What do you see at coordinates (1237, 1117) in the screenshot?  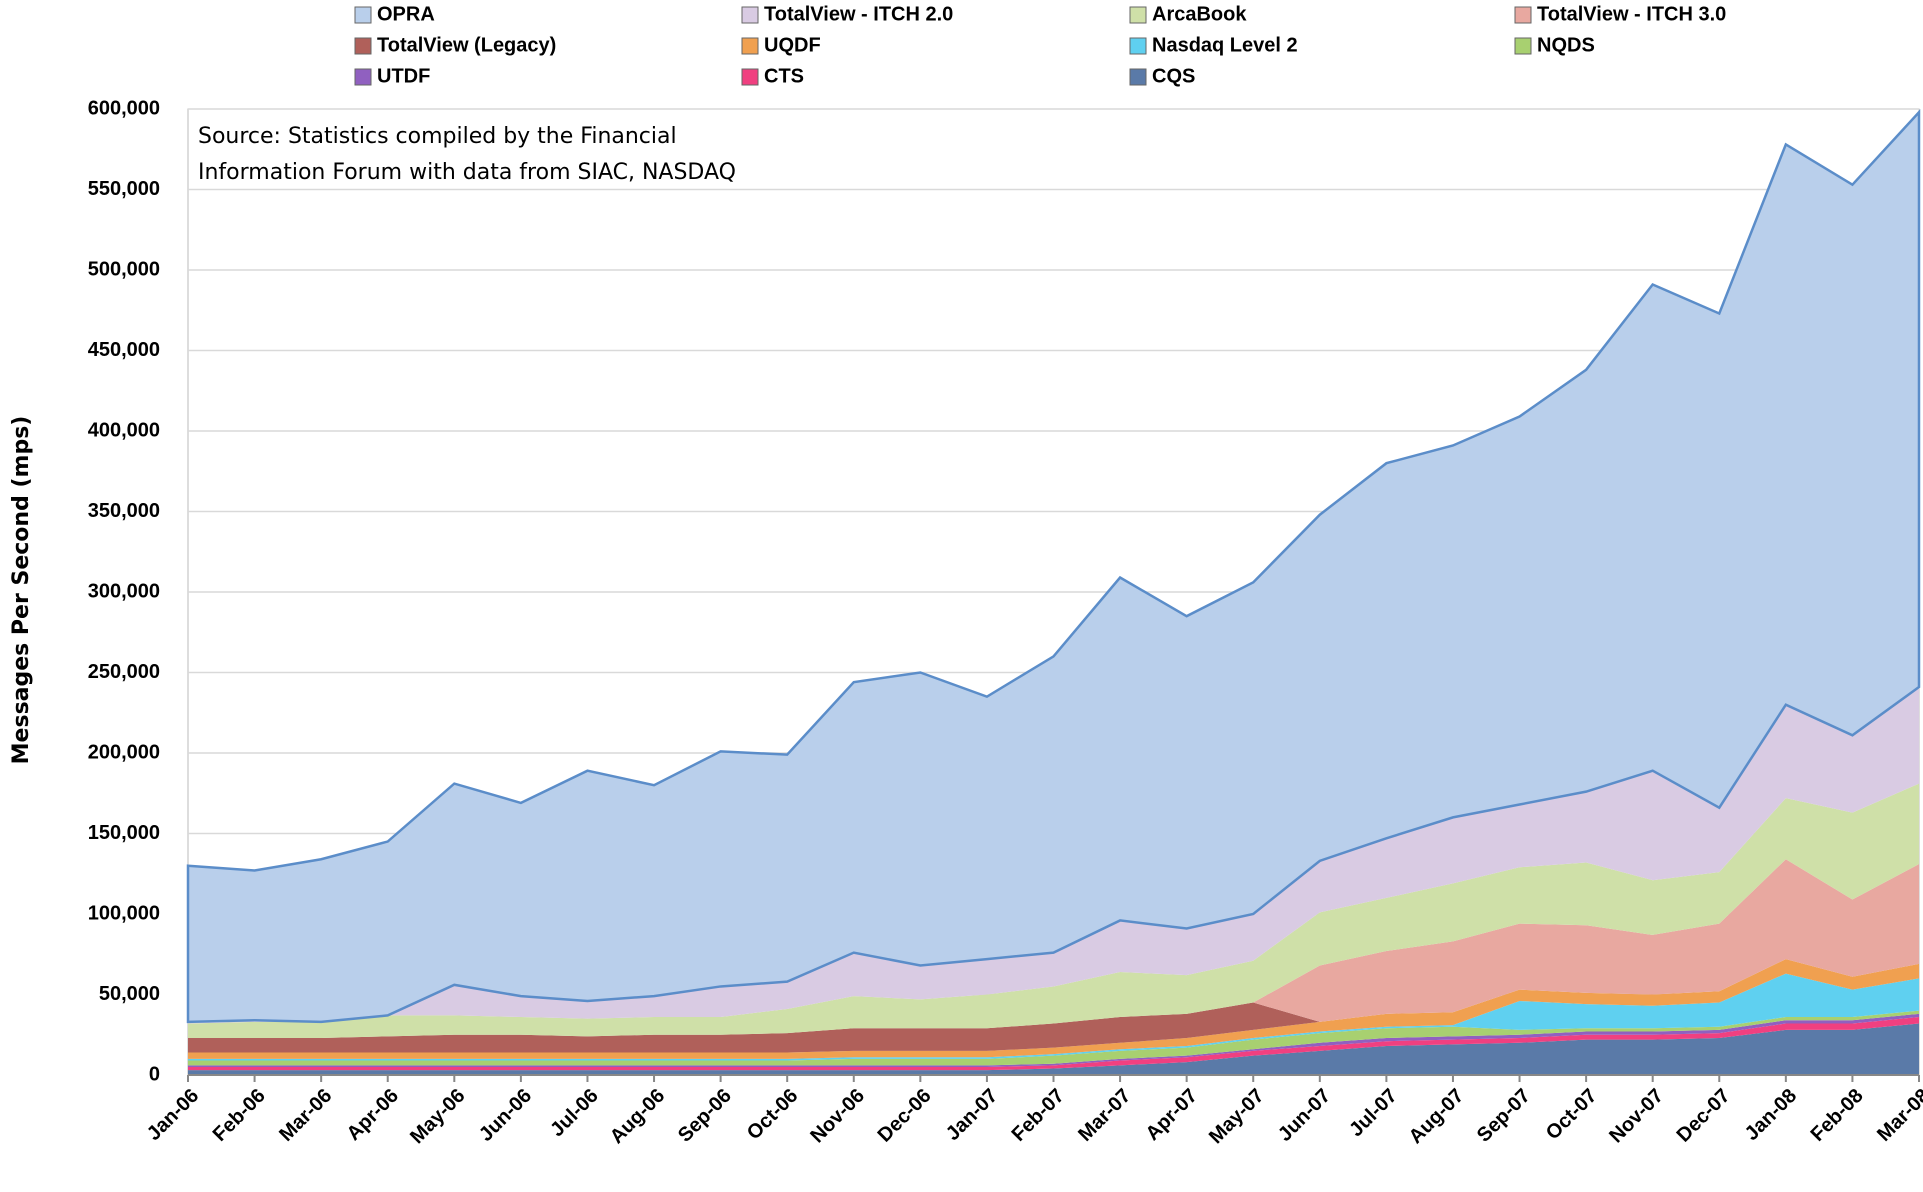 I see `x-tick-label: May-07` at bounding box center [1237, 1117].